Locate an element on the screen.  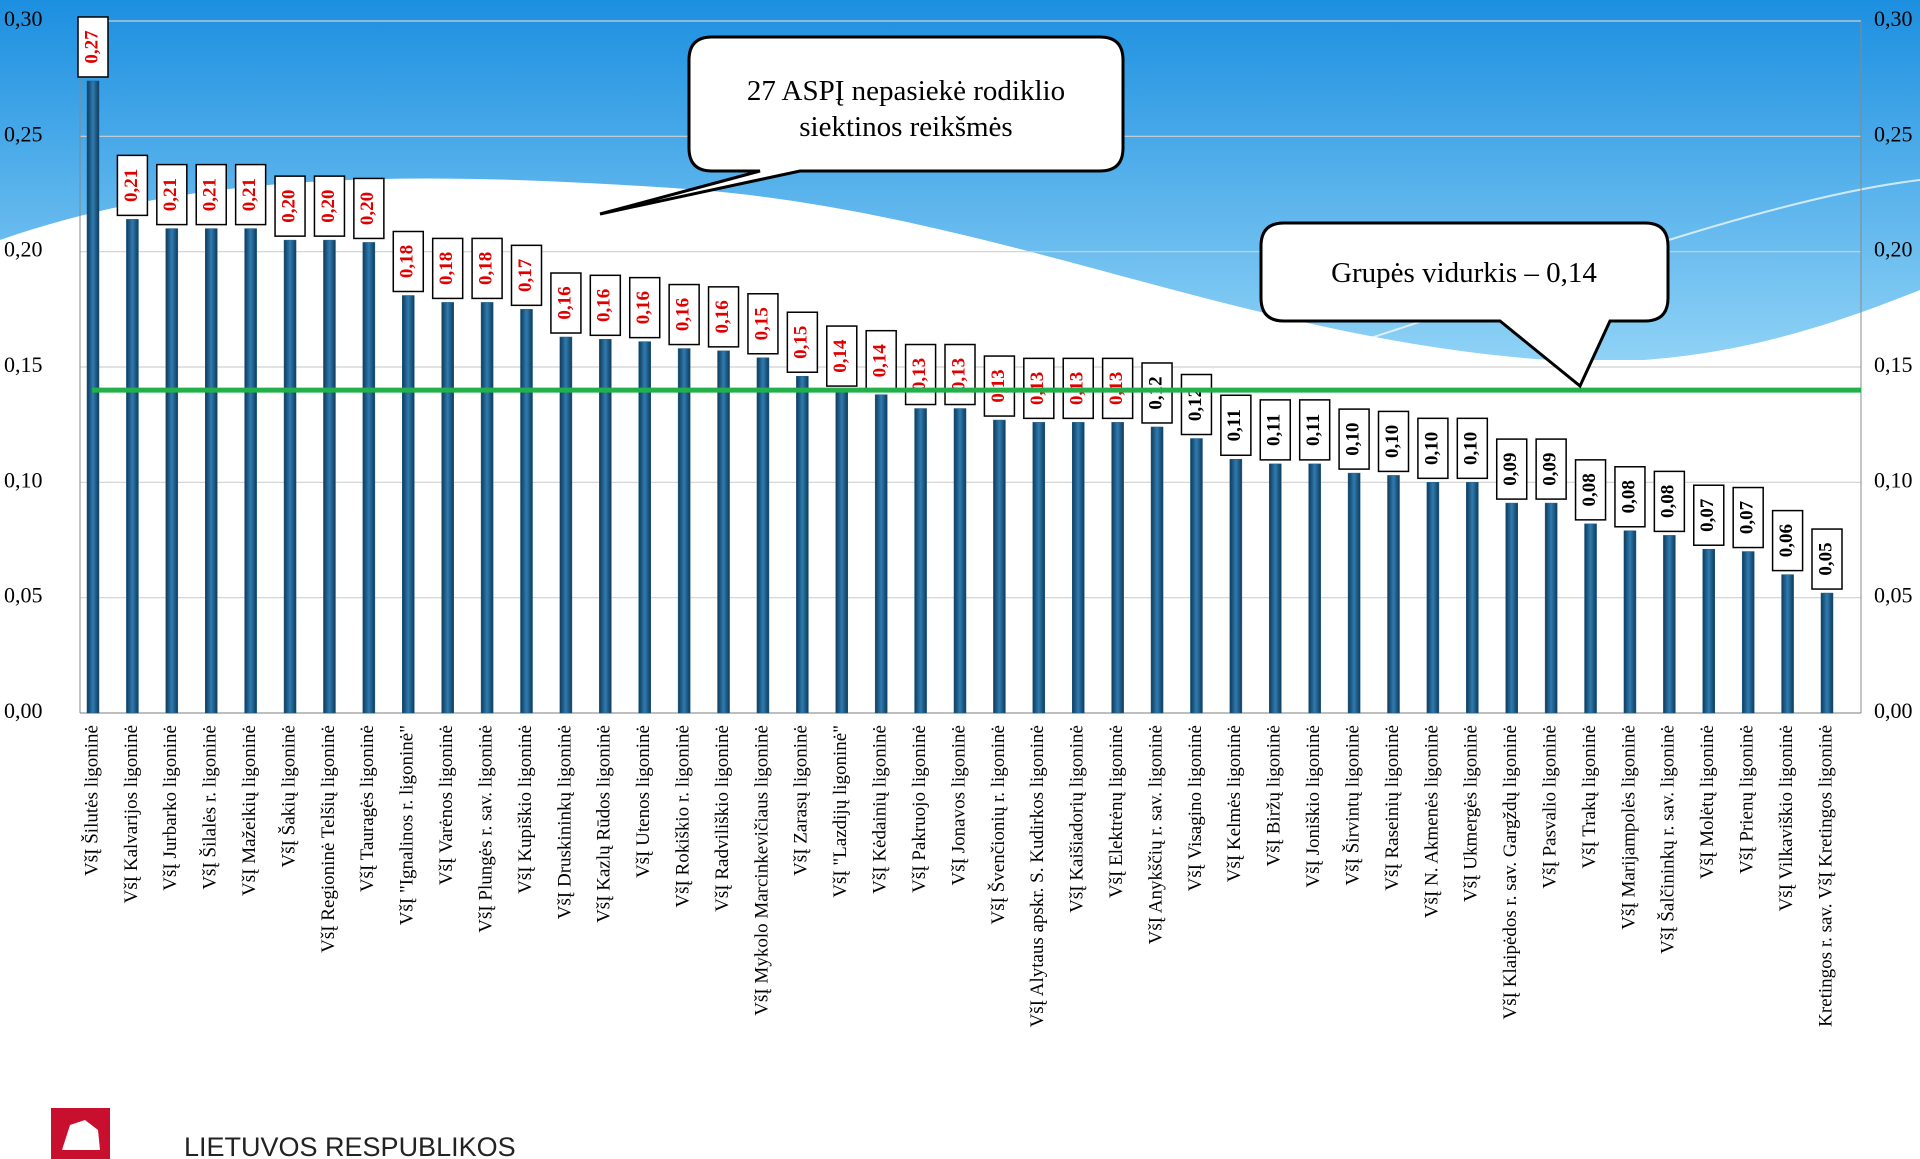
x-tick-label: VšĮ Utenos ligoninė is located at coordinates (643, 801).